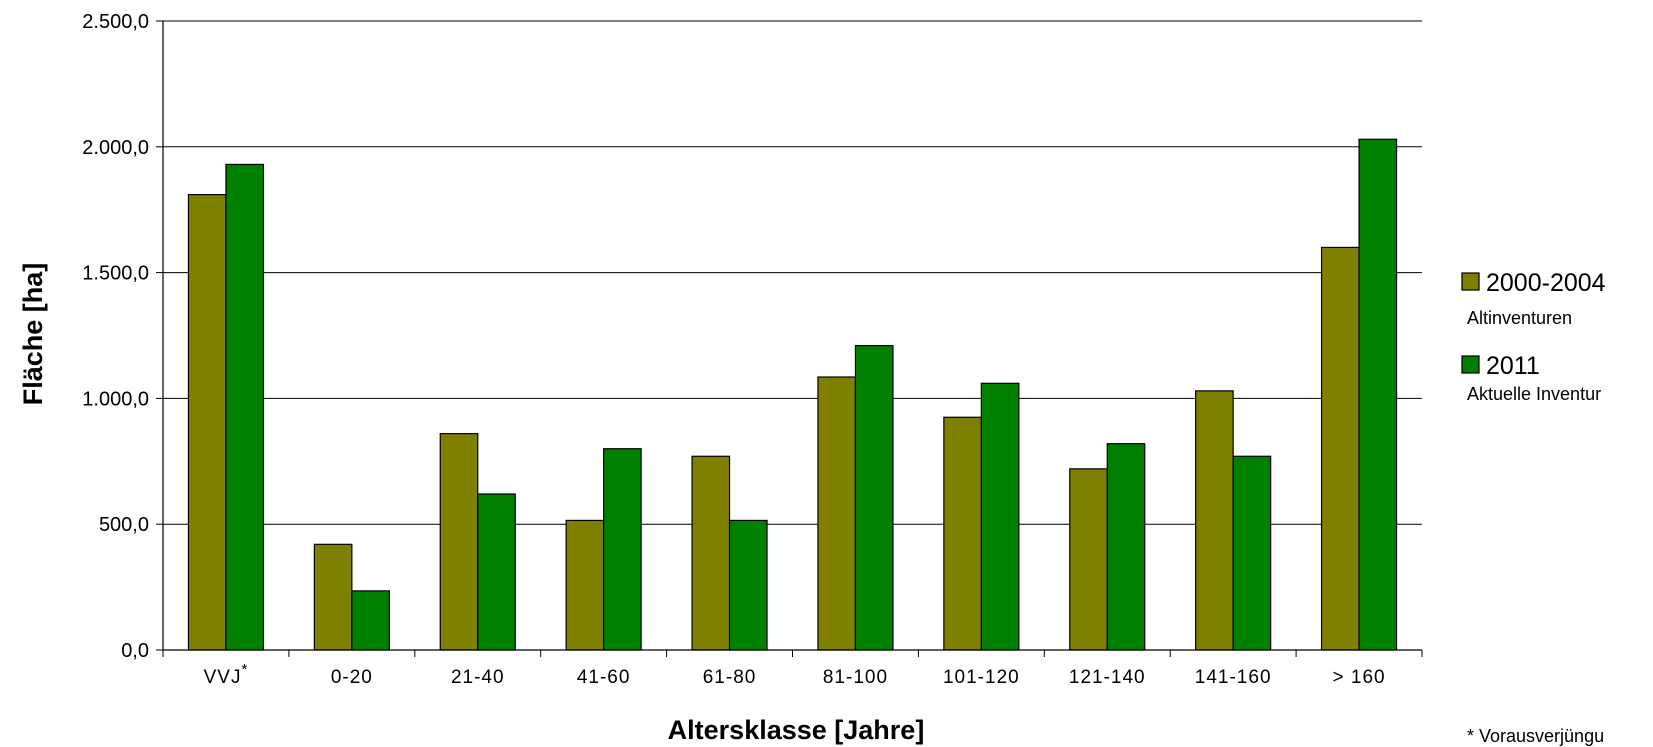 The width and height of the screenshot is (1653, 747). I want to click on y-tick-label: 500,0, so click(124, 525).